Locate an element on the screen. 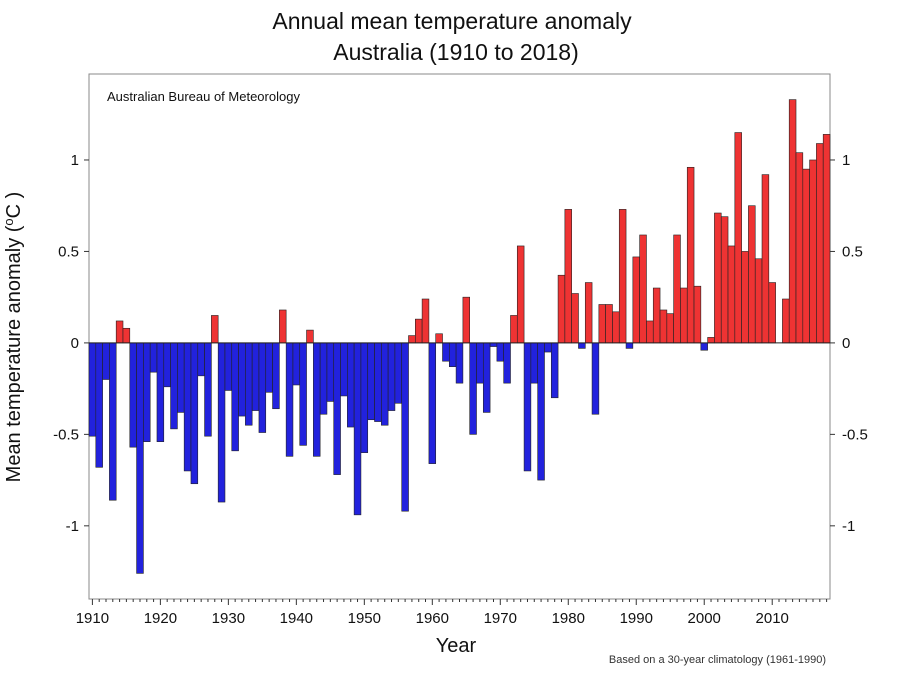  bar-1953 is located at coordinates (385, 384).